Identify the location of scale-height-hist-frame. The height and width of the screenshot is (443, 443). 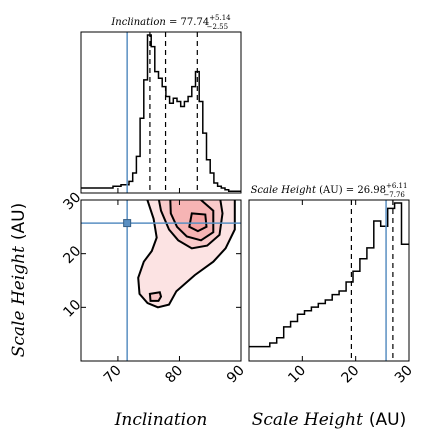
(329, 280).